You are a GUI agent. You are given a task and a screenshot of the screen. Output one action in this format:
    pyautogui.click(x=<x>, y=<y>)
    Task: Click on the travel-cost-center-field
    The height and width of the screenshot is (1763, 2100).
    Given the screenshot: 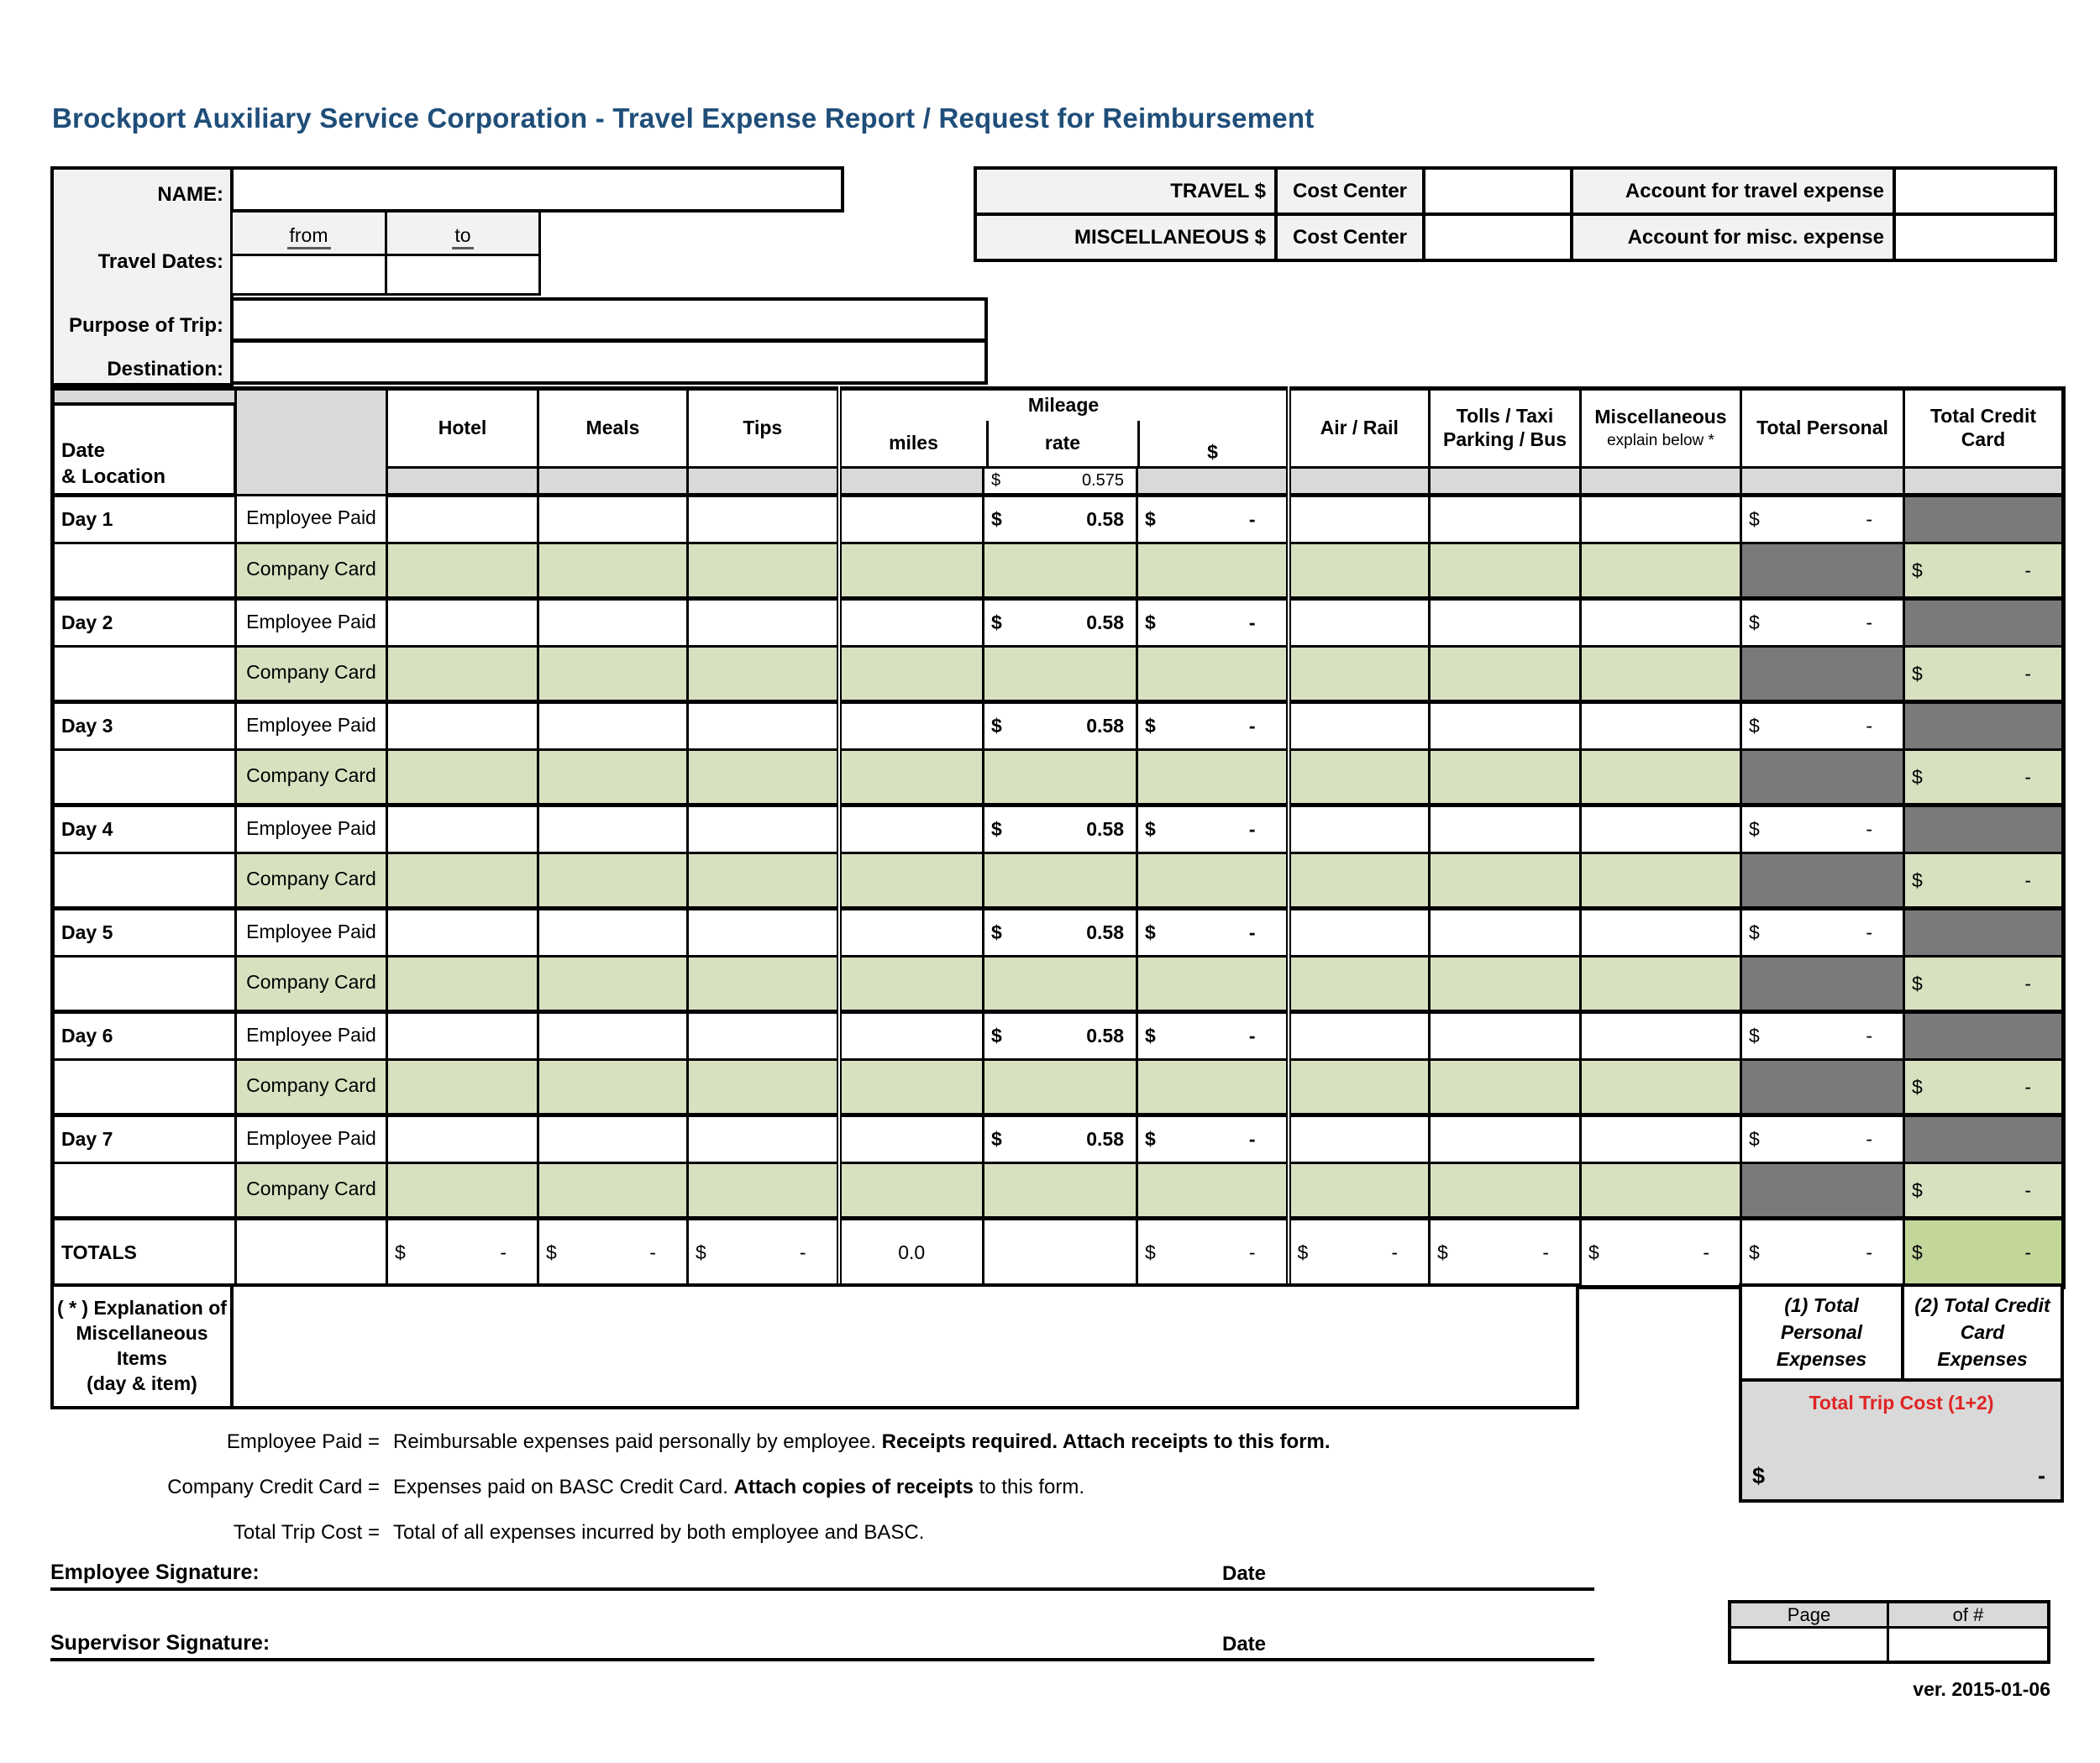 What is the action you would take?
    pyautogui.click(x=1497, y=191)
    